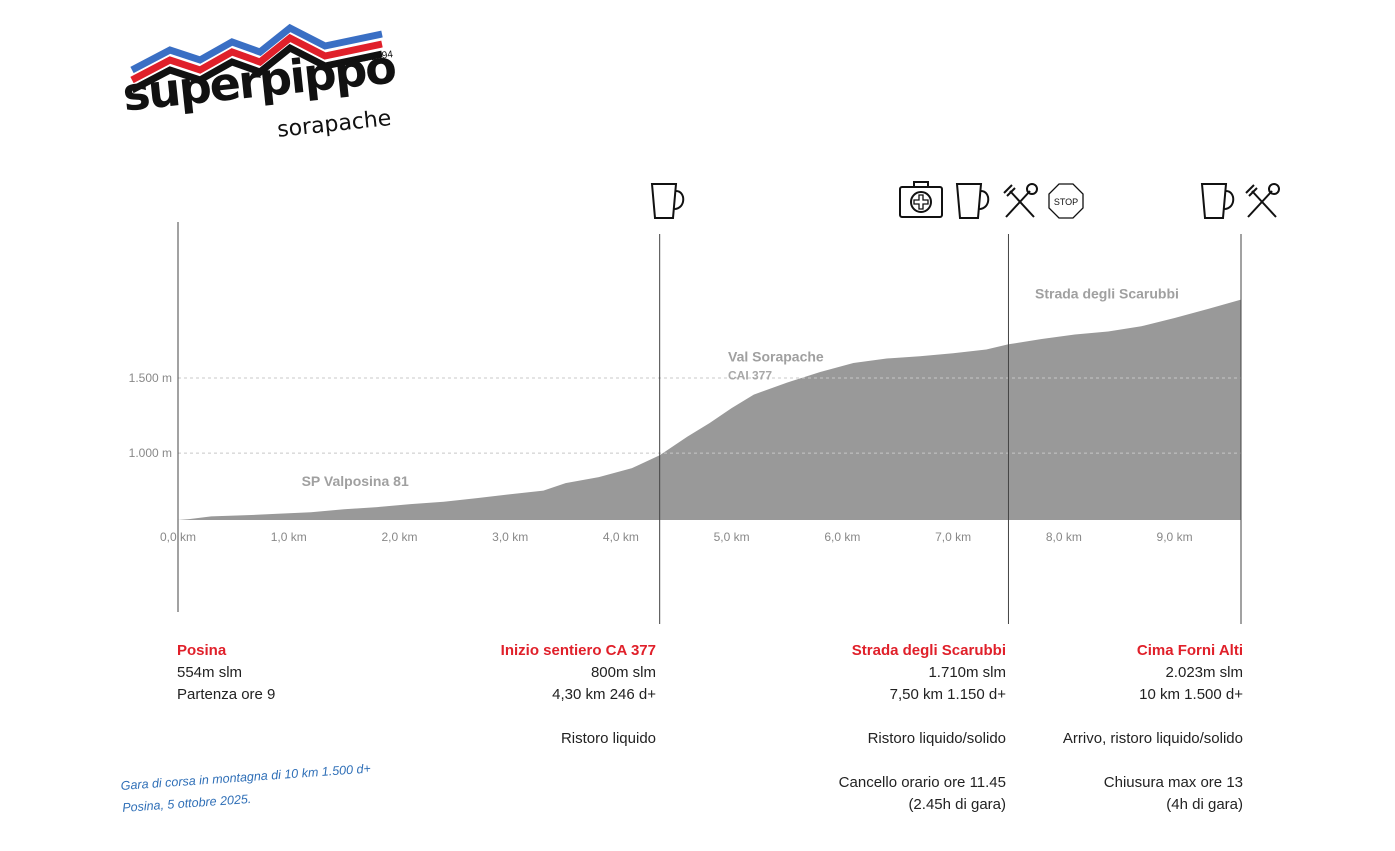 The width and height of the screenshot is (1395, 851). I want to click on stop-name: Posina, so click(202, 650).